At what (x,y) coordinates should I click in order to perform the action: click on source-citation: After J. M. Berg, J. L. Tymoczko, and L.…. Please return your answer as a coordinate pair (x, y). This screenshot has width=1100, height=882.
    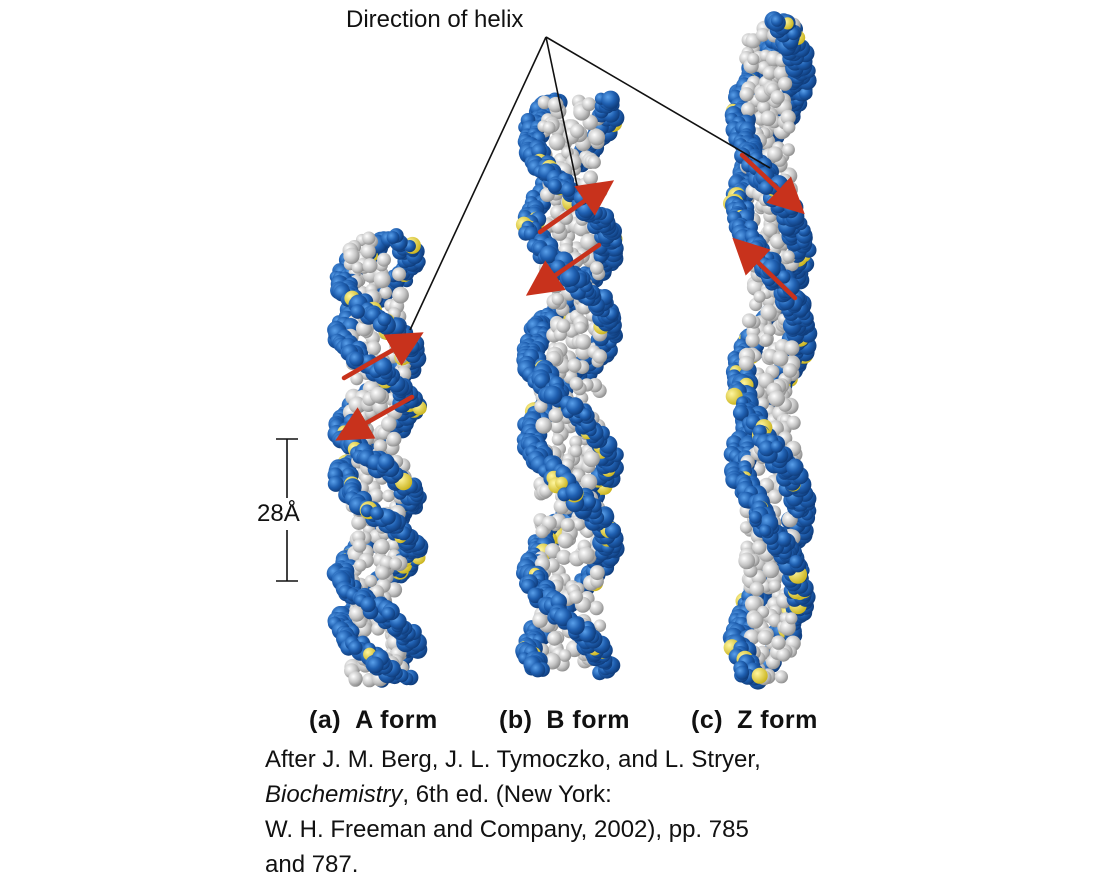
    Looking at the image, I should click on (513, 812).